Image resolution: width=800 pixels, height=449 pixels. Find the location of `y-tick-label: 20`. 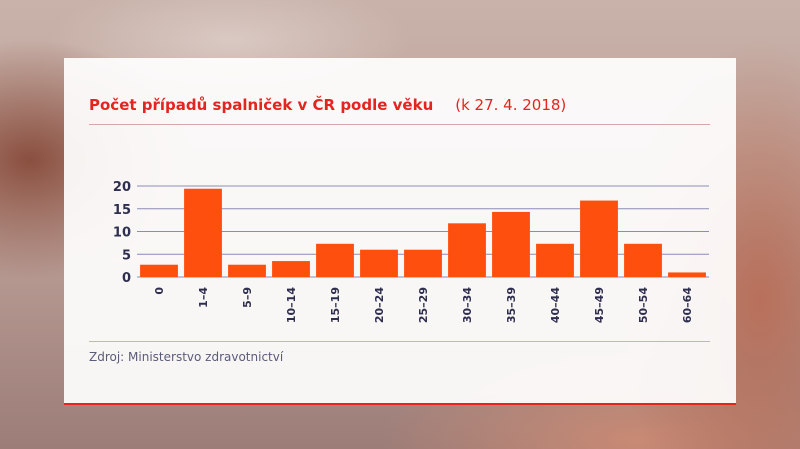

y-tick-label: 20 is located at coordinates (122, 187).